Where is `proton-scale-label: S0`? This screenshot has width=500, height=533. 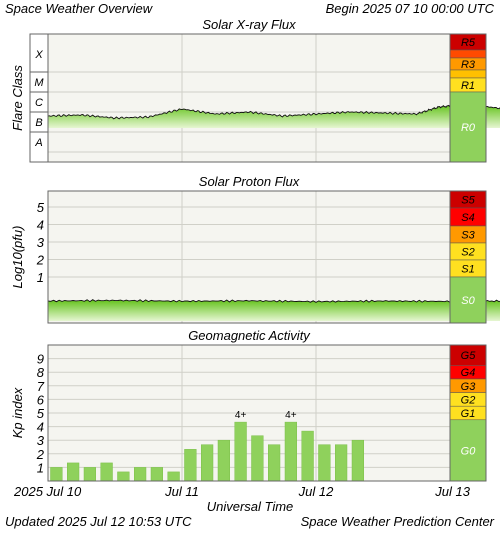 proton-scale-label: S0 is located at coordinates (468, 301).